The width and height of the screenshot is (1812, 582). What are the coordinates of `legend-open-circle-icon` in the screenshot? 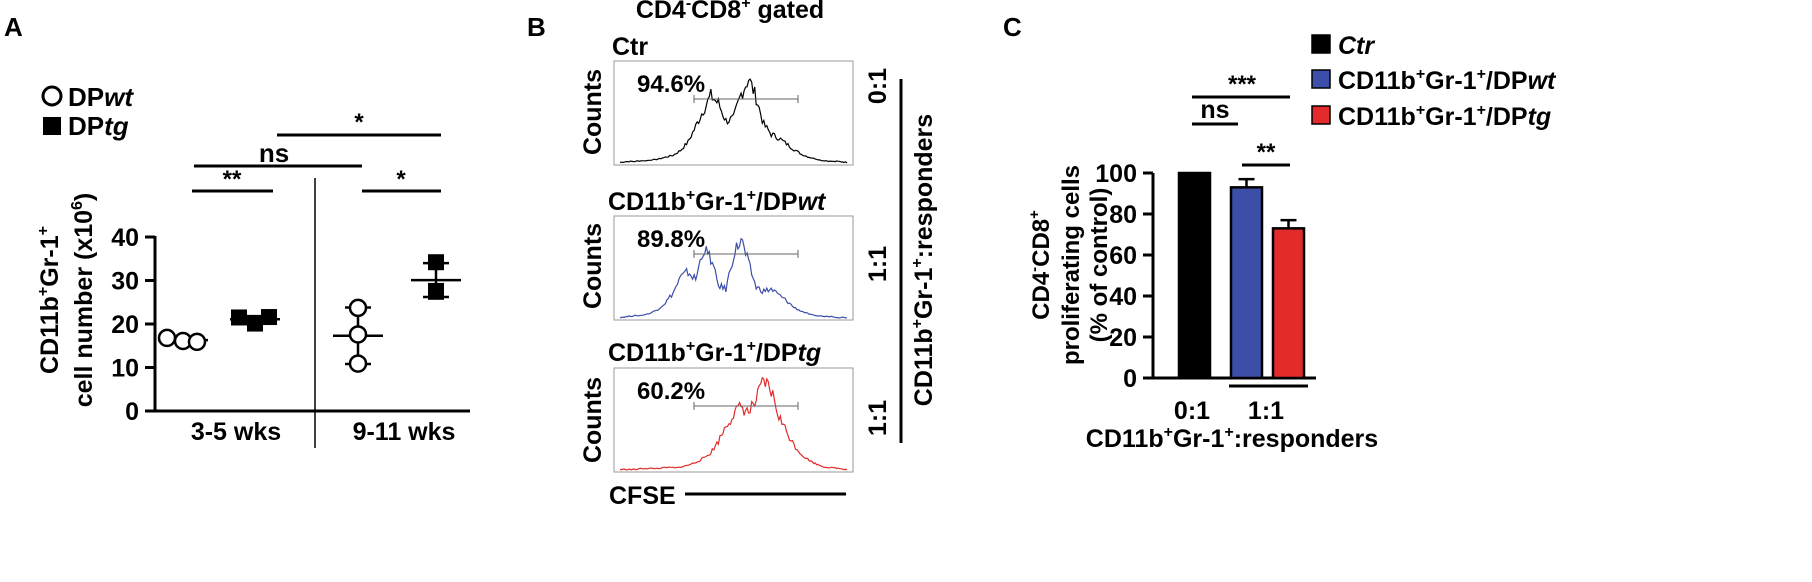 It's located at (52, 96).